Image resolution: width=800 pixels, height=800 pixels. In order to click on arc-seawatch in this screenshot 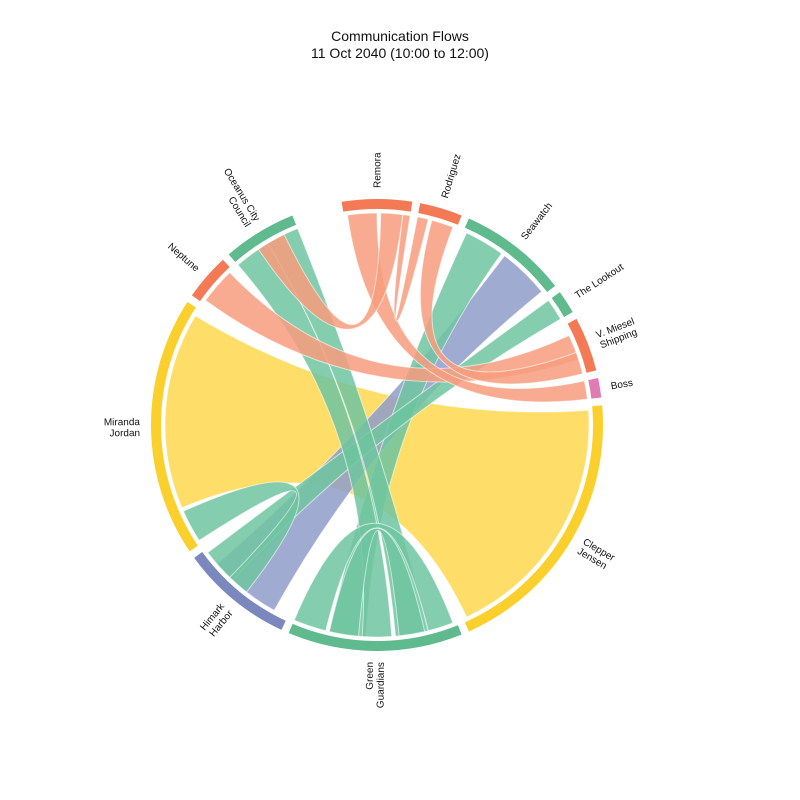, I will do `click(510, 255)`.